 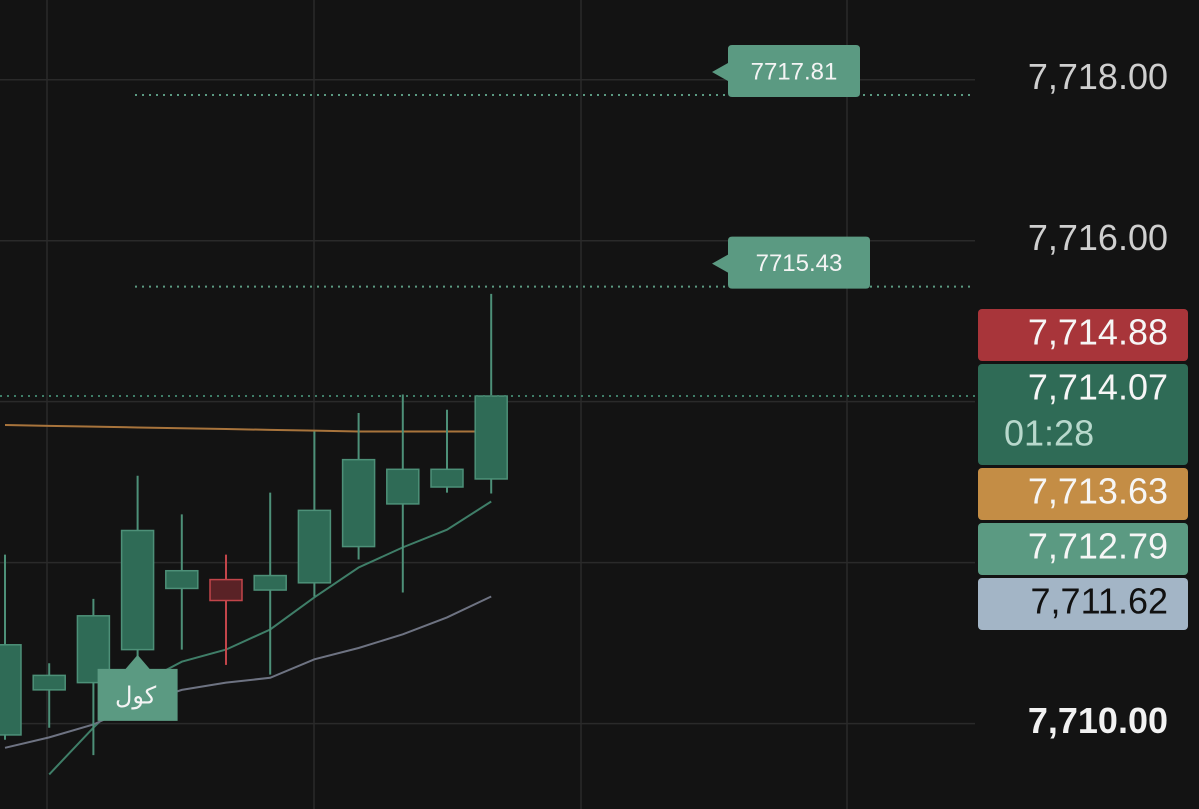 What do you see at coordinates (1098, 76) in the screenshot?
I see `y-tick-label: 7,718.00` at bounding box center [1098, 76].